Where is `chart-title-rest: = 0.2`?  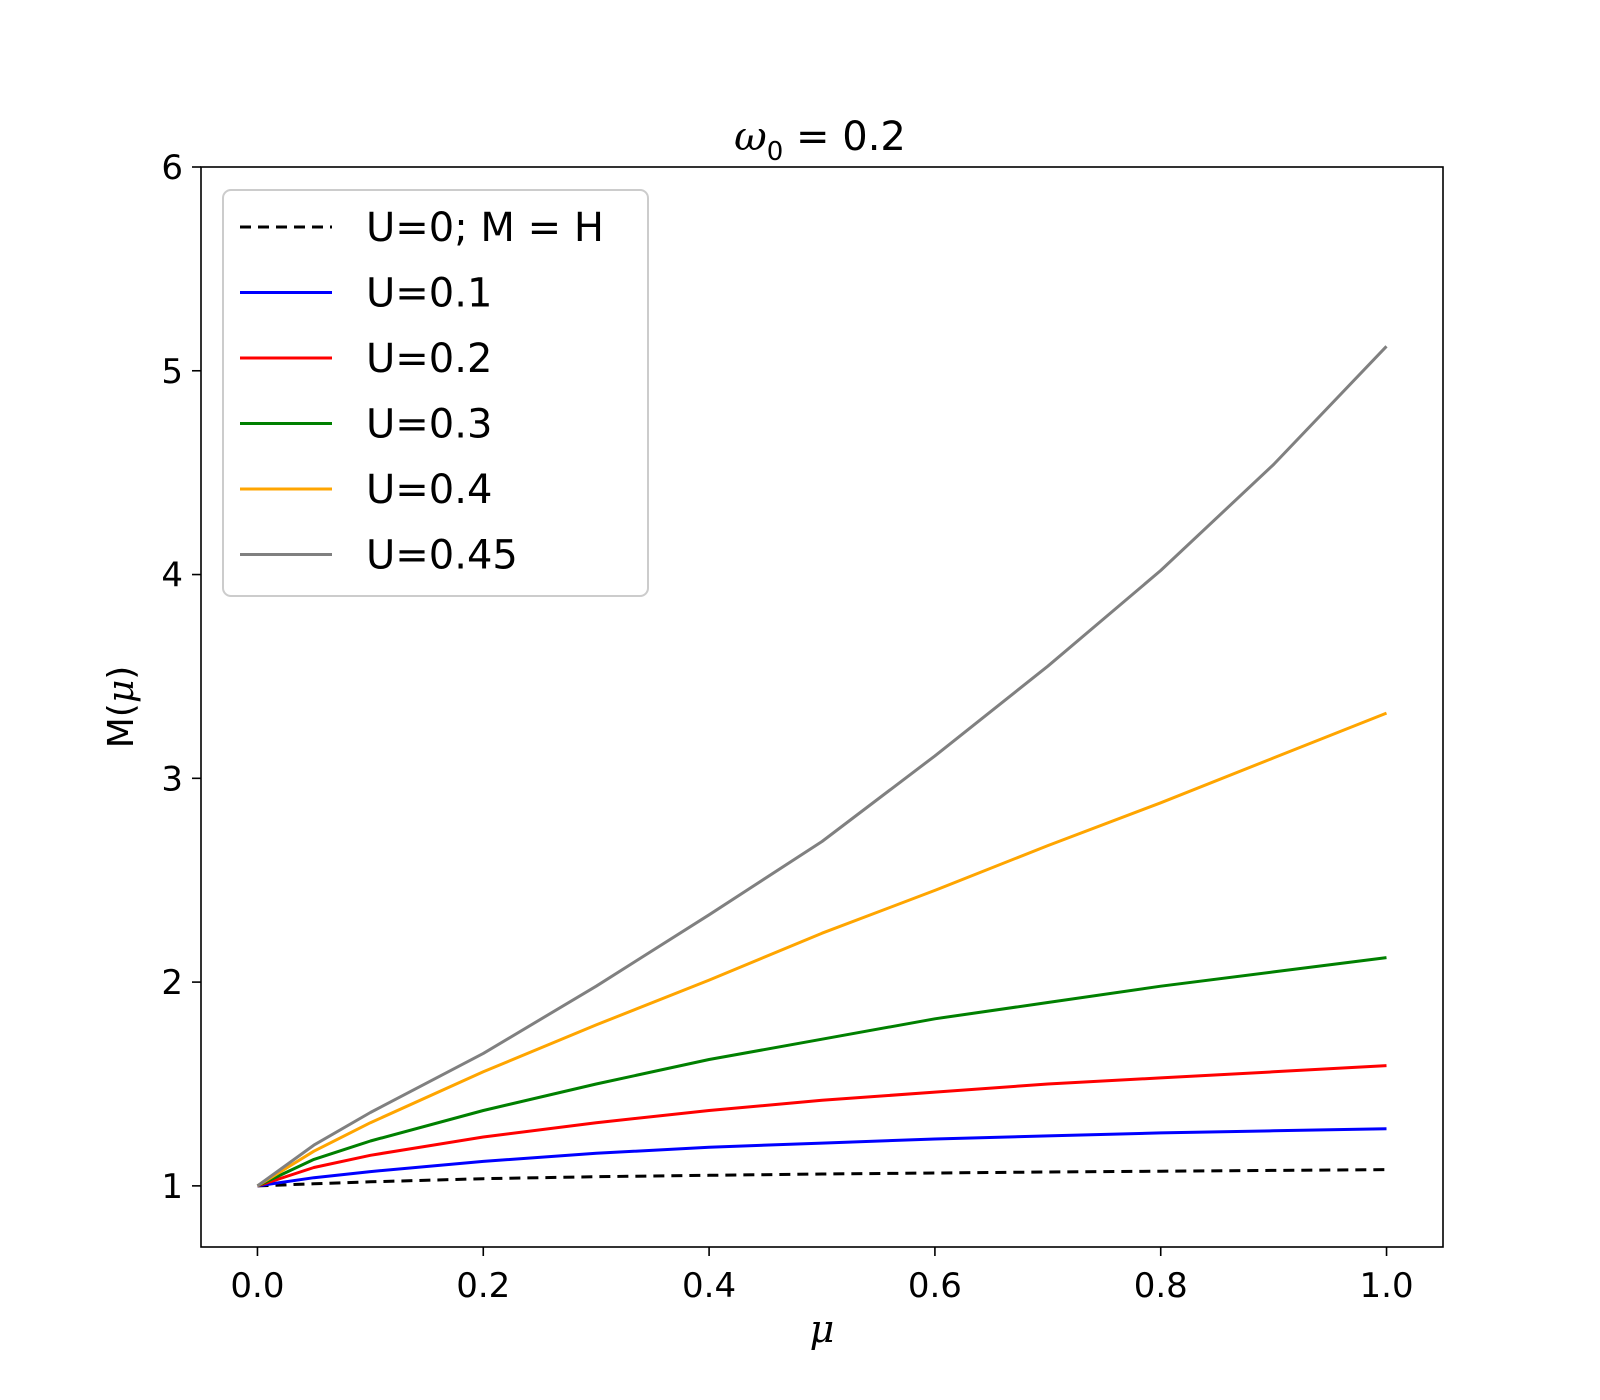 chart-title-rest: = 0.2 is located at coordinates (844, 137).